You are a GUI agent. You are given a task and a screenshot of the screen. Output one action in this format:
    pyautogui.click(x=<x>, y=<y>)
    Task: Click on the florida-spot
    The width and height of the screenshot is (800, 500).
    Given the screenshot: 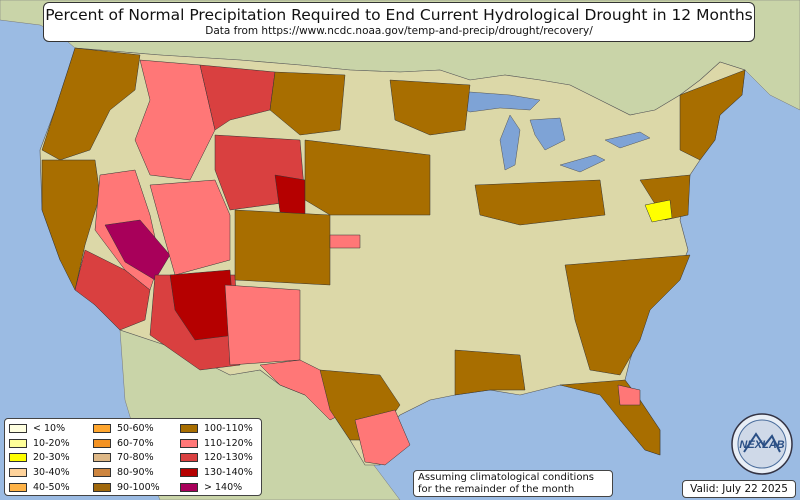 What is the action you would take?
    pyautogui.click(x=629, y=395)
    